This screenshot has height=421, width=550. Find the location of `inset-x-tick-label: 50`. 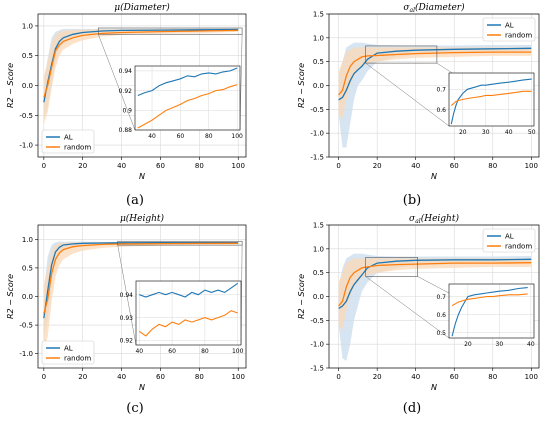

inset-x-tick-label: 50 is located at coordinates (532, 132).